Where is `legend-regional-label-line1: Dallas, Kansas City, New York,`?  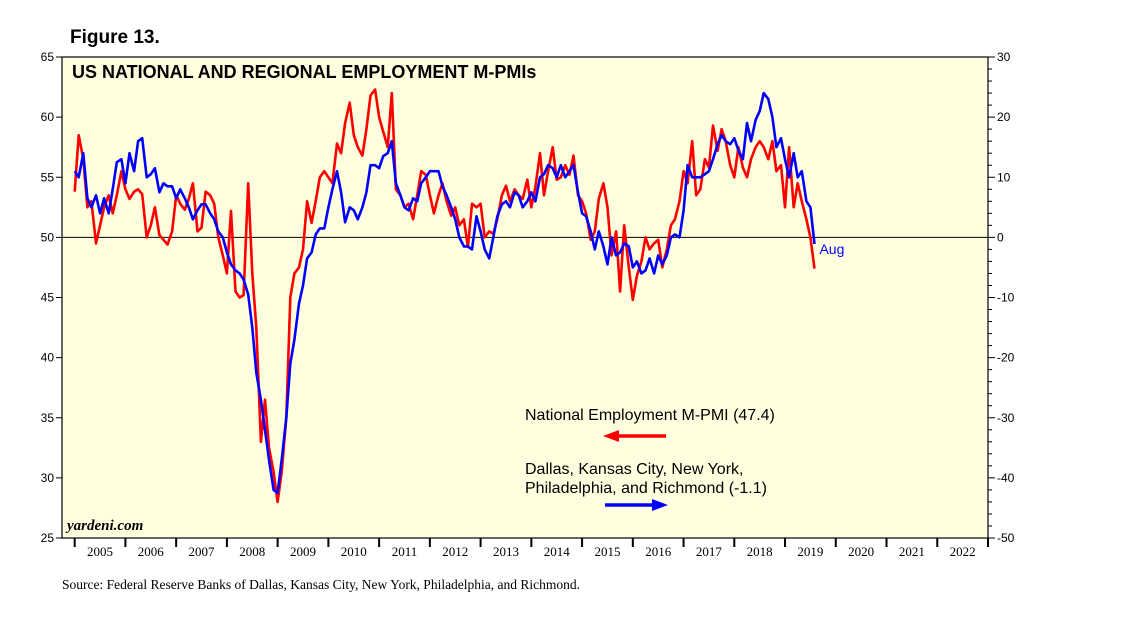
legend-regional-label-line1: Dallas, Kansas City, New York, is located at coordinates (634, 469).